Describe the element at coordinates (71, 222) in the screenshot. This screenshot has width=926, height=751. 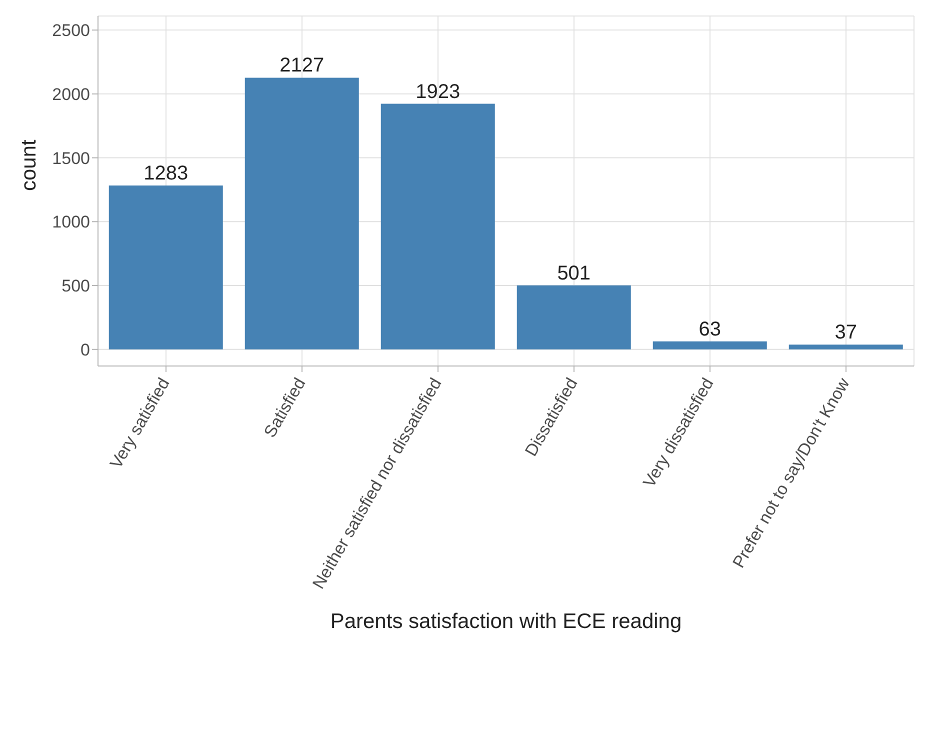
I see `y-tick-label: 1000` at that location.